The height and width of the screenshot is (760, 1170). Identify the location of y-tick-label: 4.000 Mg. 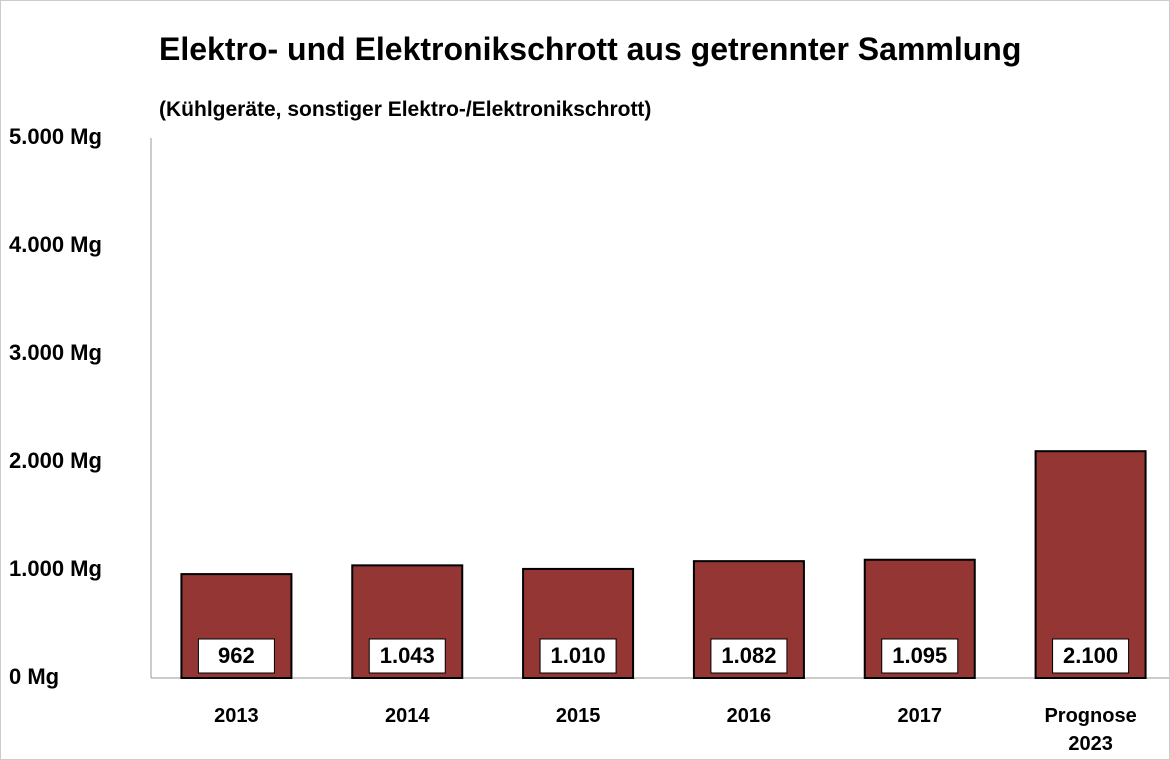
(55, 244).